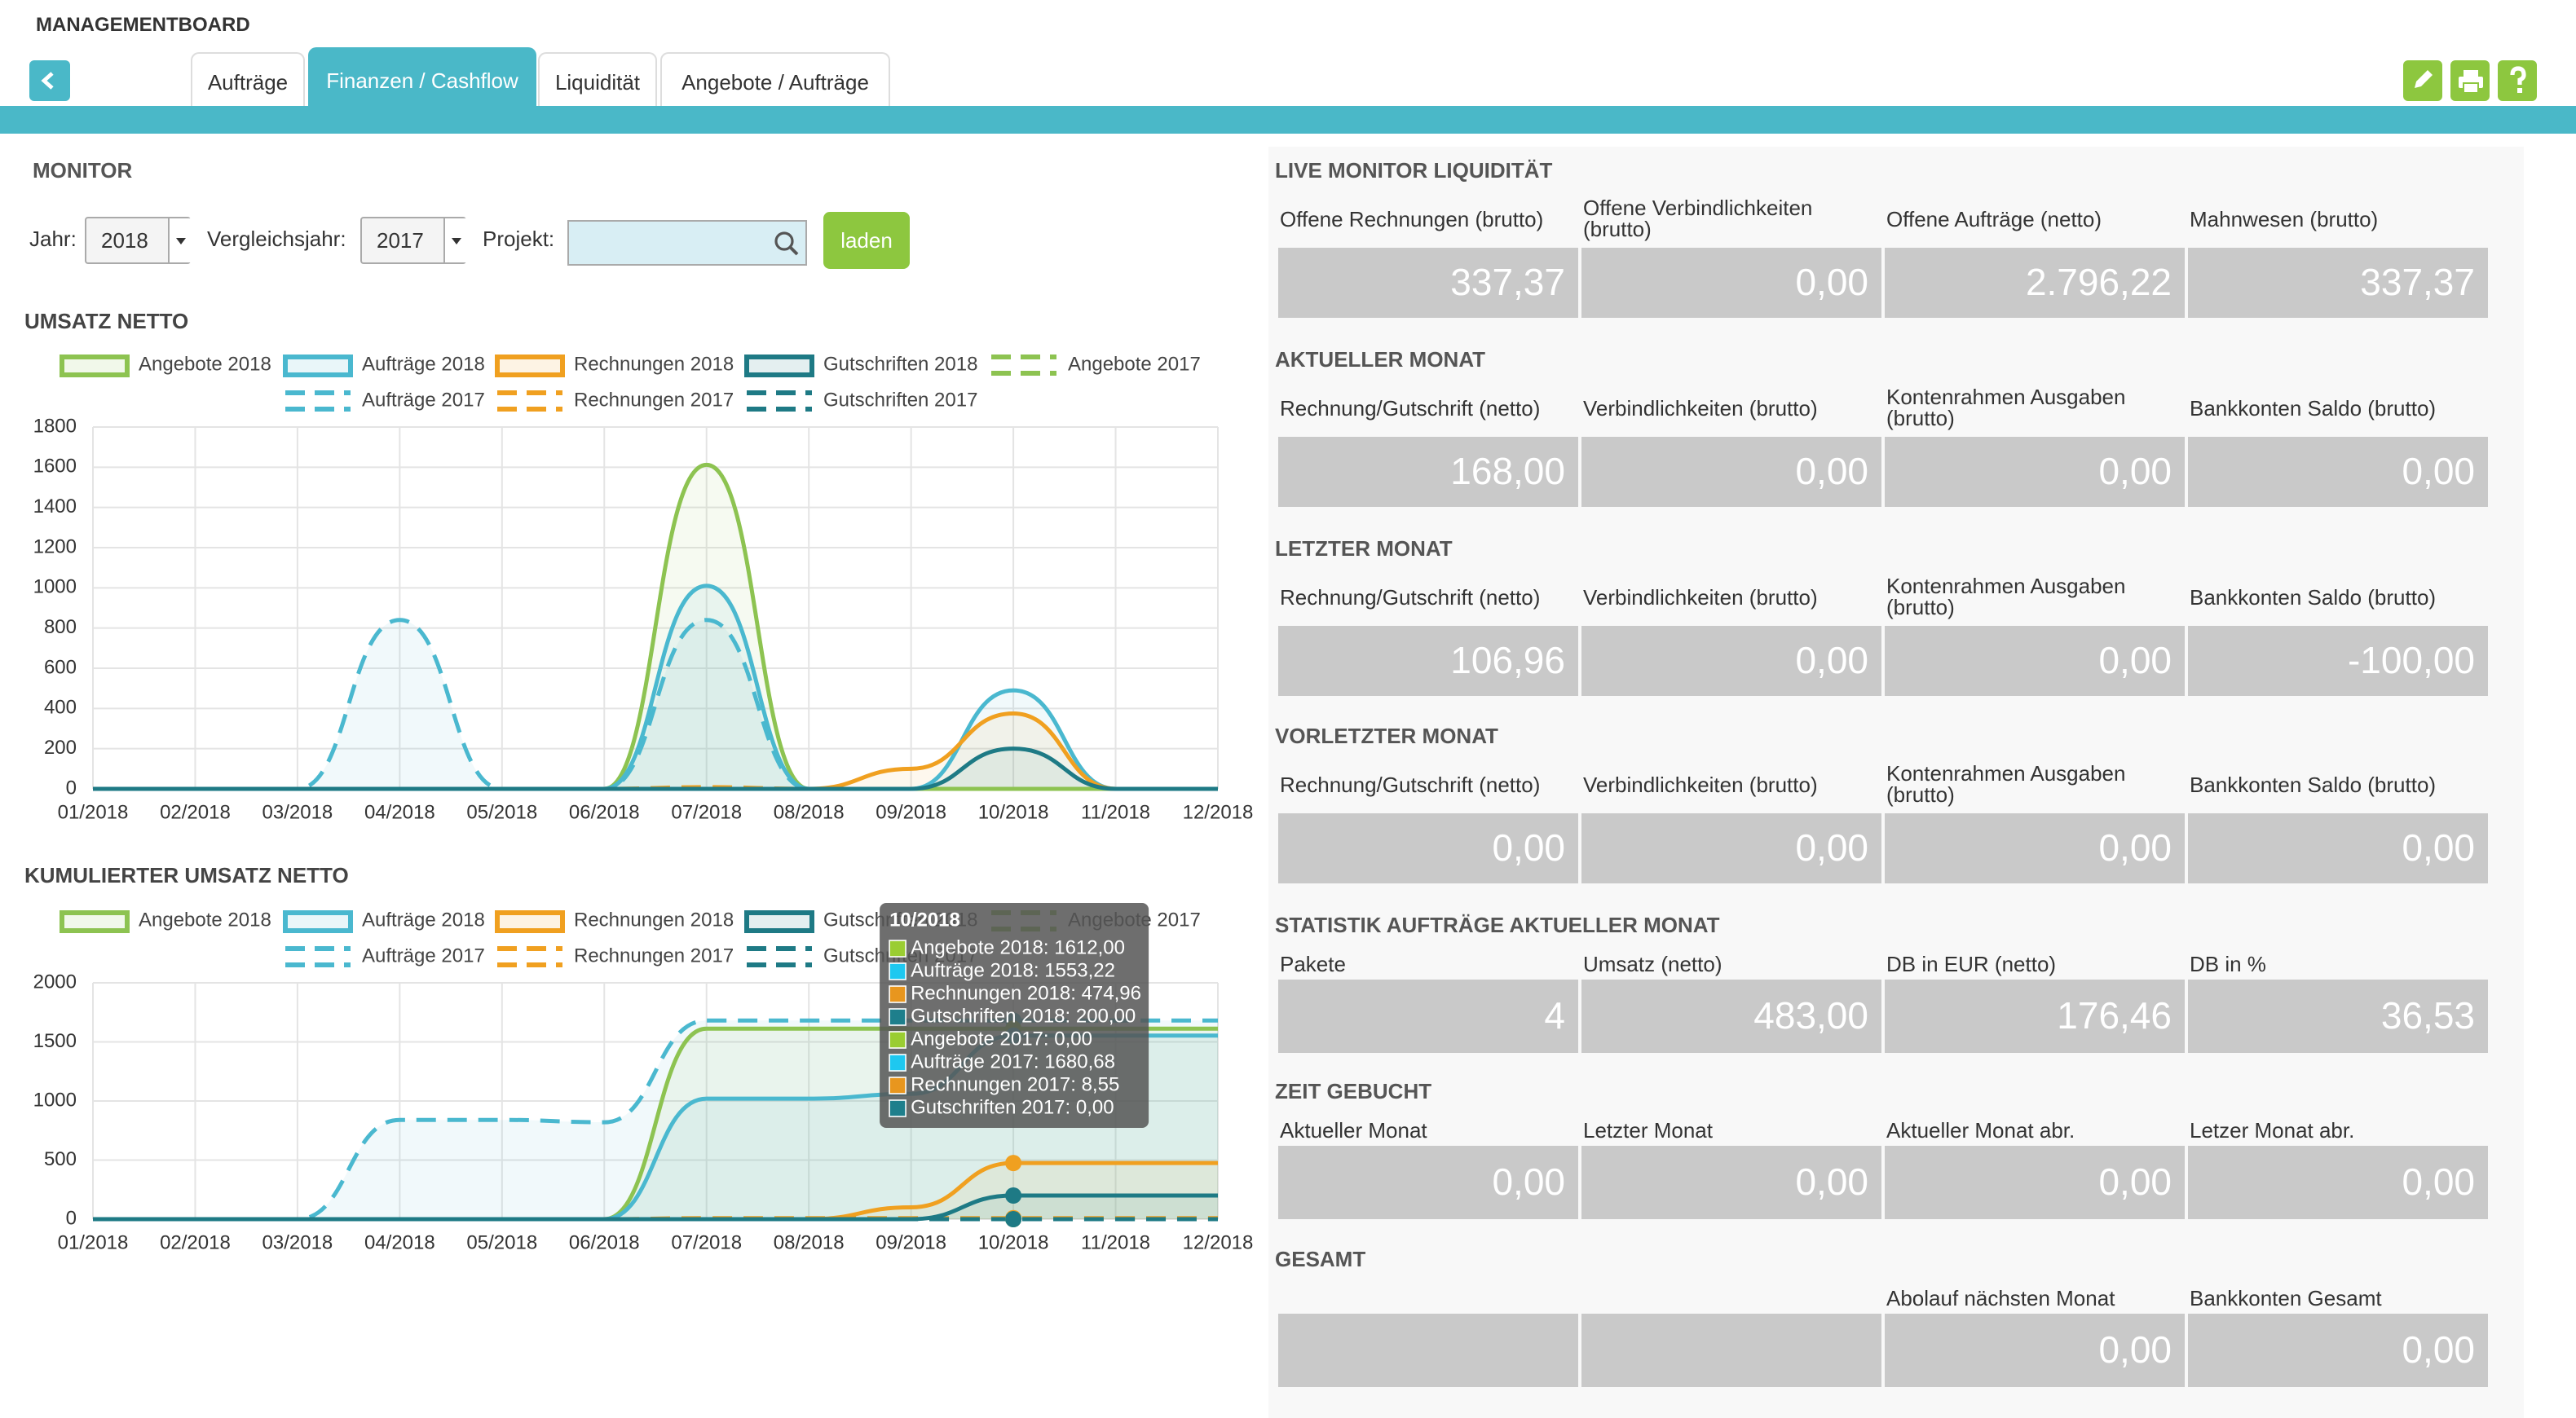 The height and width of the screenshot is (1418, 2576). What do you see at coordinates (400, 241) in the screenshot?
I see `select-value: 2017` at bounding box center [400, 241].